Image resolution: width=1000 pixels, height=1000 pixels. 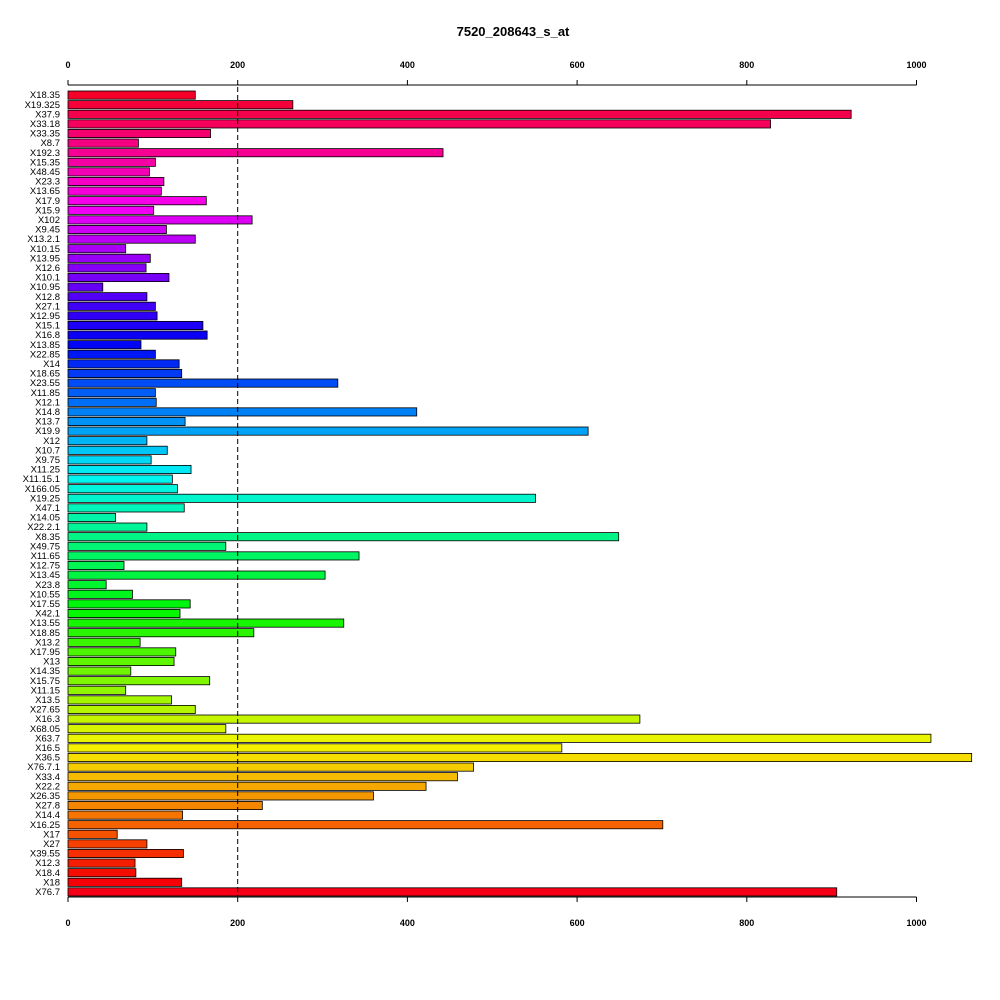 I want to click on category-label: X14.35, so click(x=45, y=671).